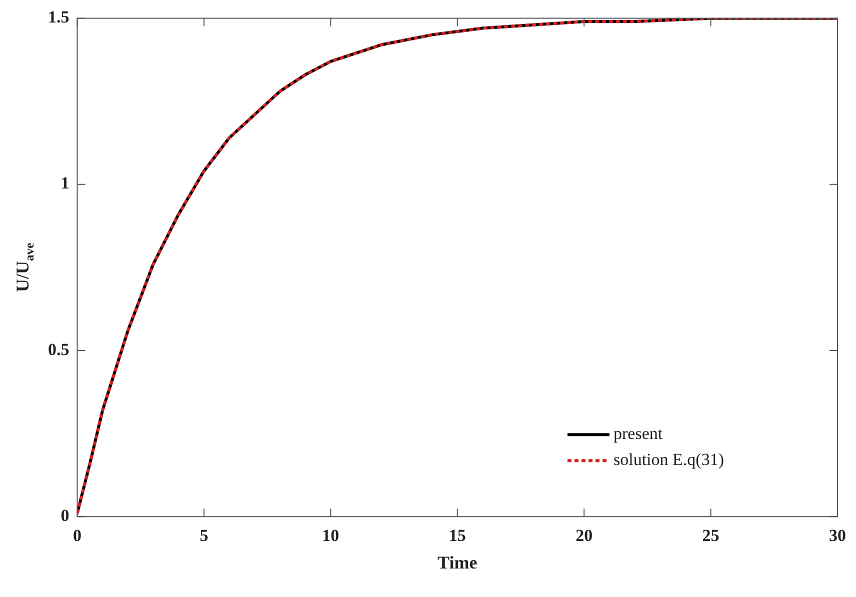 This screenshot has height=597, width=856. What do you see at coordinates (24, 267) in the screenshot?
I see `y-axis-title: U/Uave` at bounding box center [24, 267].